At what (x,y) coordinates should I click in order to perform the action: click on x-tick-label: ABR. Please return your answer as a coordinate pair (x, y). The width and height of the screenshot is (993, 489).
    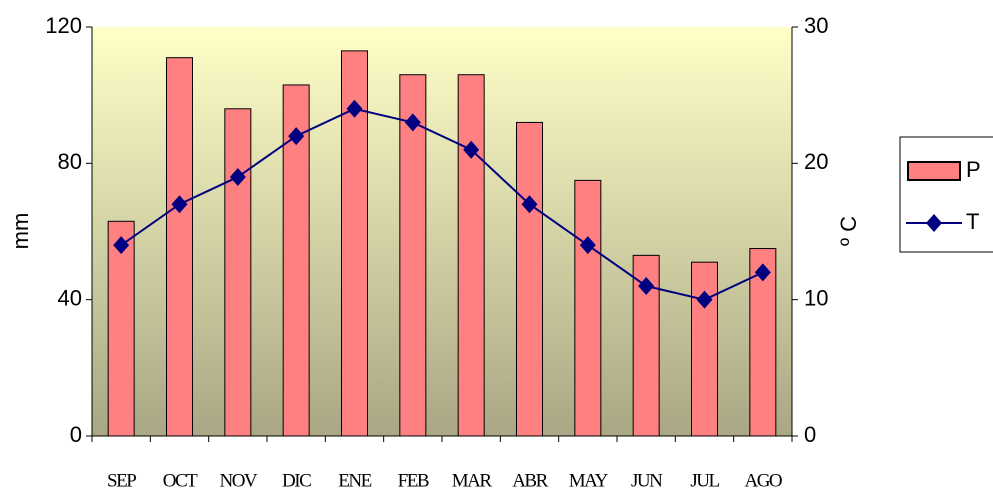
    Looking at the image, I should click on (530, 479).